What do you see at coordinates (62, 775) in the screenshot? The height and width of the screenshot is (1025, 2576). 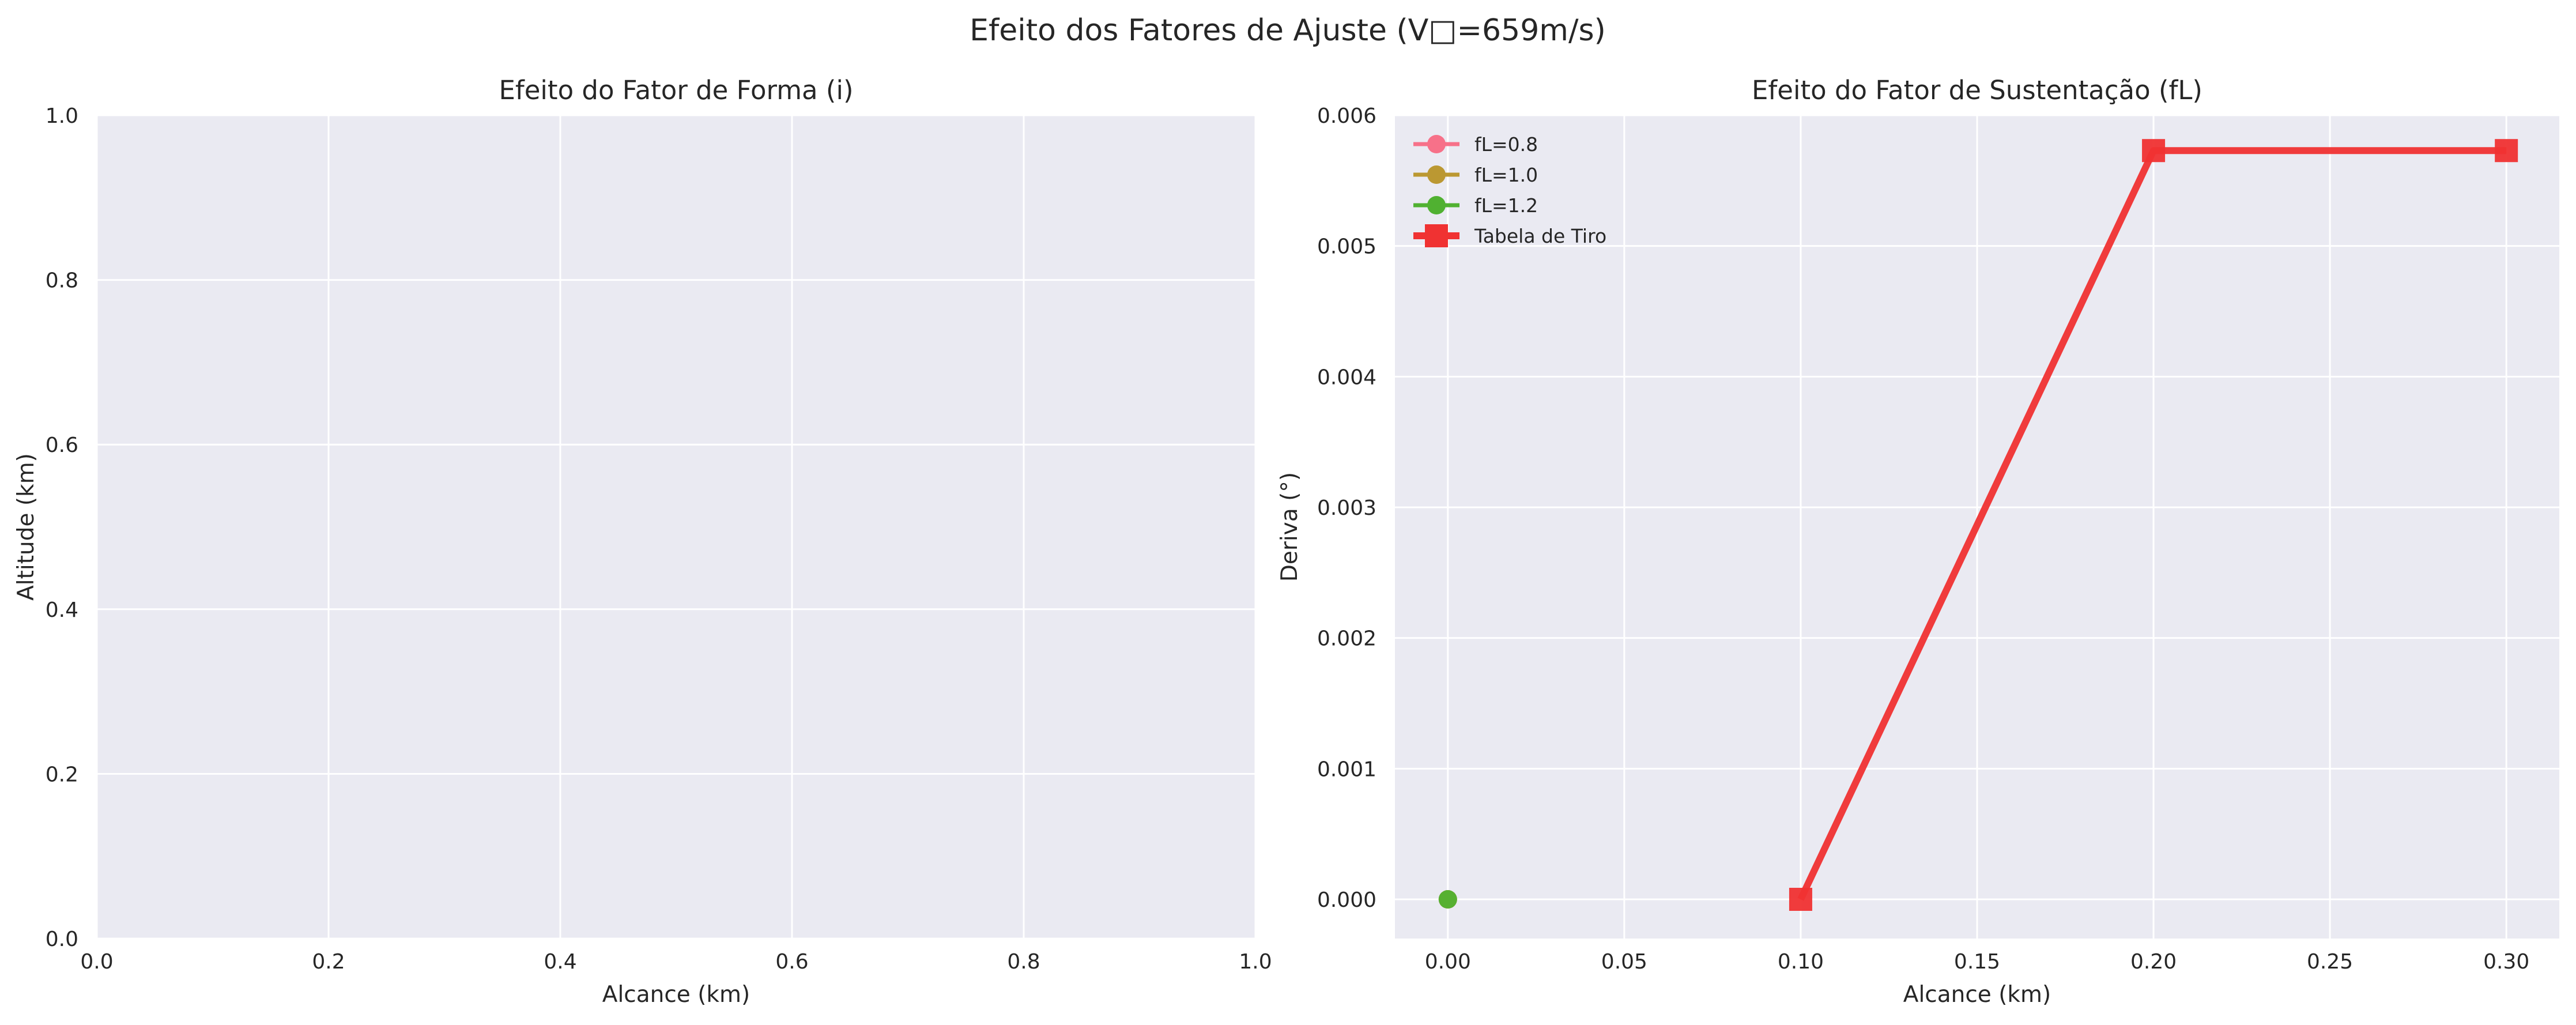 I see `chart-shape-factor-y-tick-label: 0.2` at bounding box center [62, 775].